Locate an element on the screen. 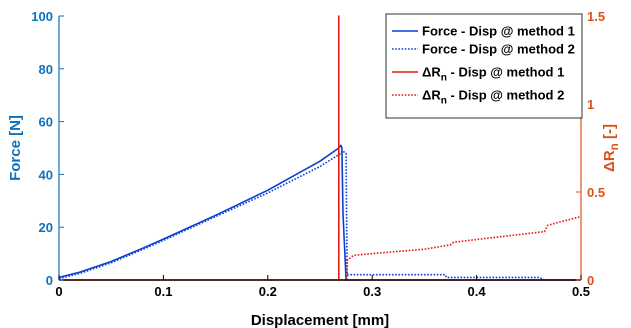 Image resolution: width=631 pixels, height=328 pixels. x-tick-label: 0.5 is located at coordinates (581, 291).